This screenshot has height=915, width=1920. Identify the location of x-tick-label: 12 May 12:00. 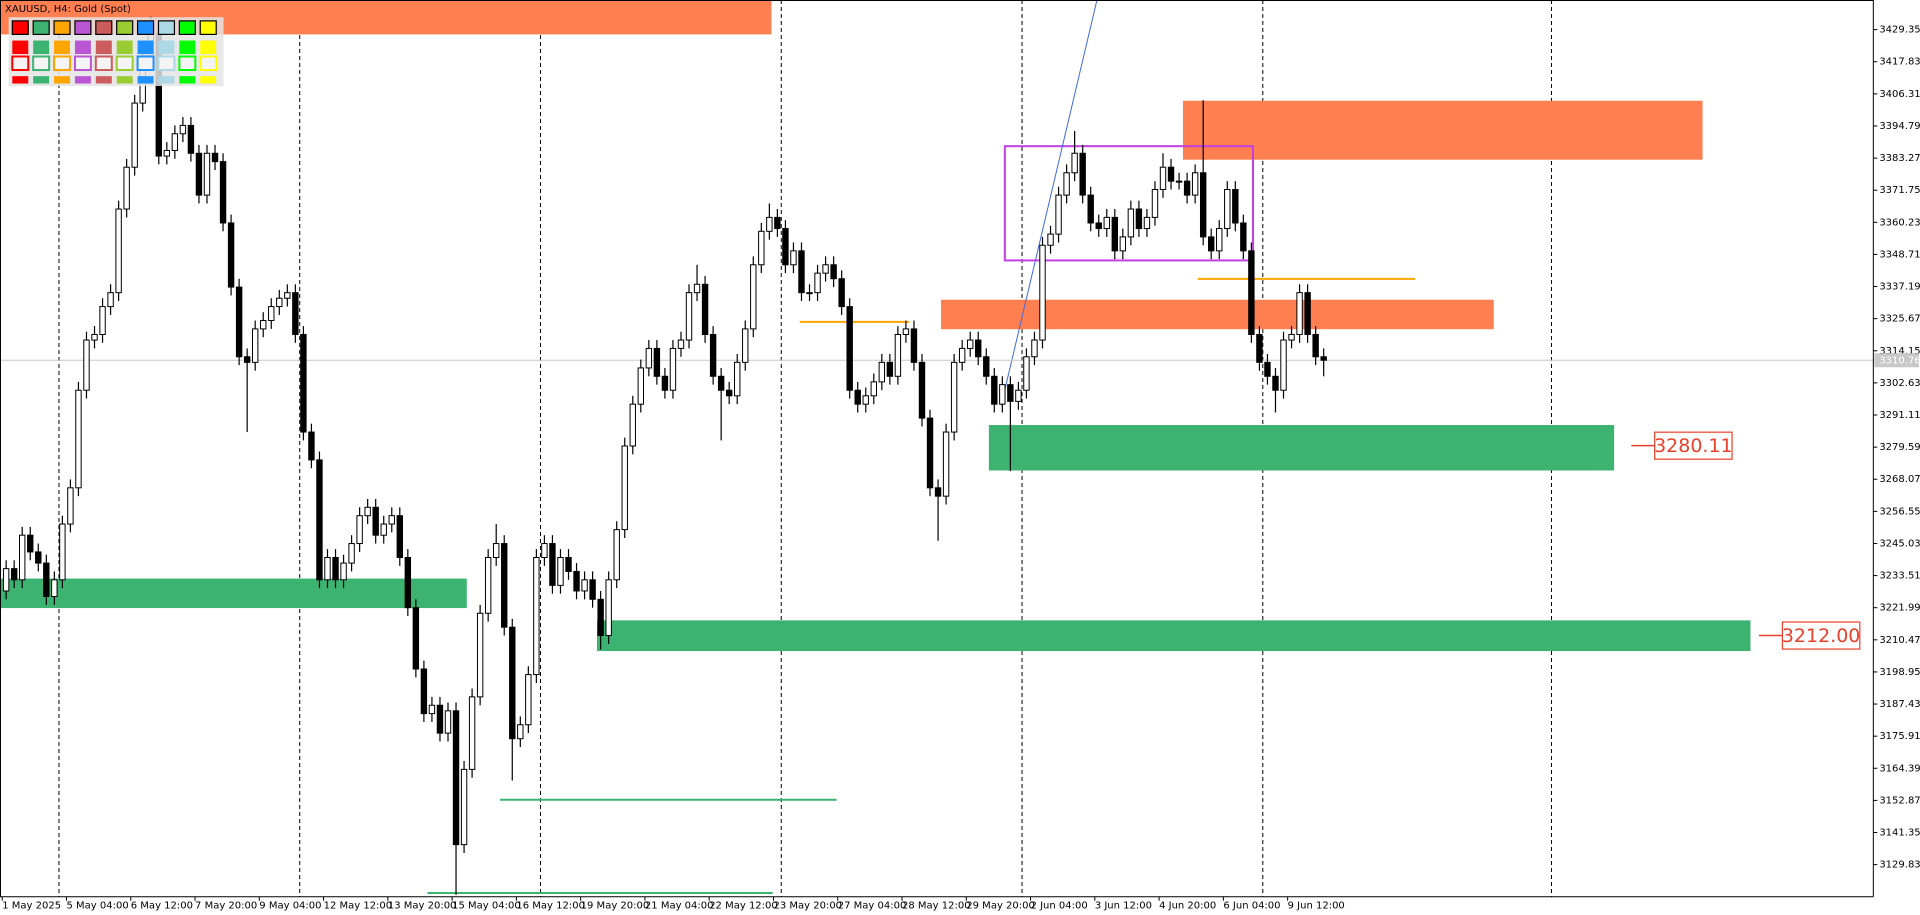
(358, 906).